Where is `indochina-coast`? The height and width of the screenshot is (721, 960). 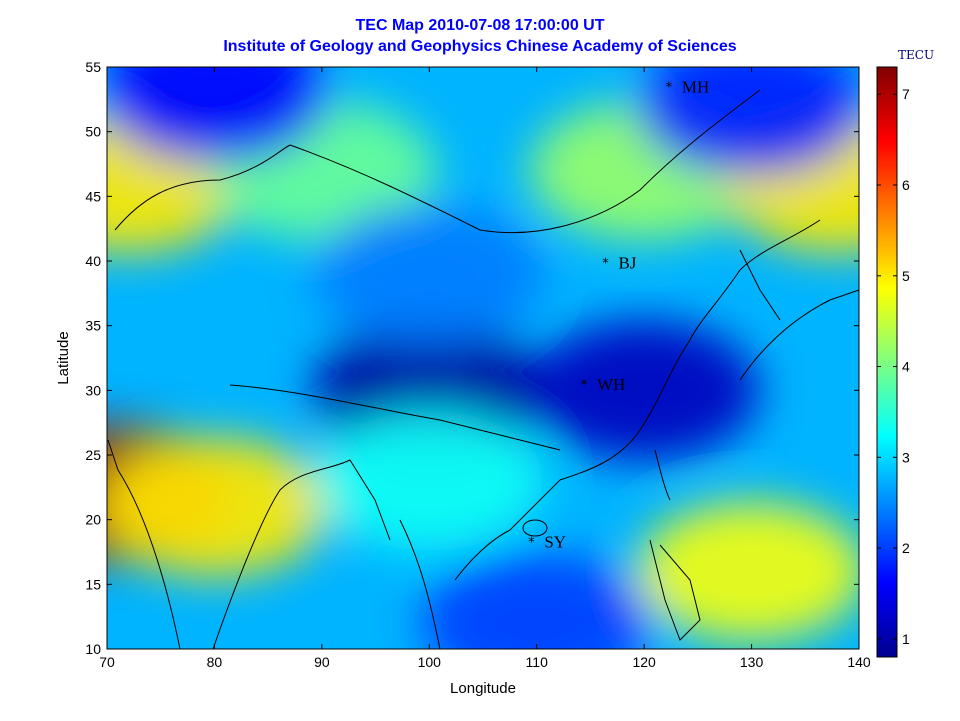
indochina-coast is located at coordinates (547, 505).